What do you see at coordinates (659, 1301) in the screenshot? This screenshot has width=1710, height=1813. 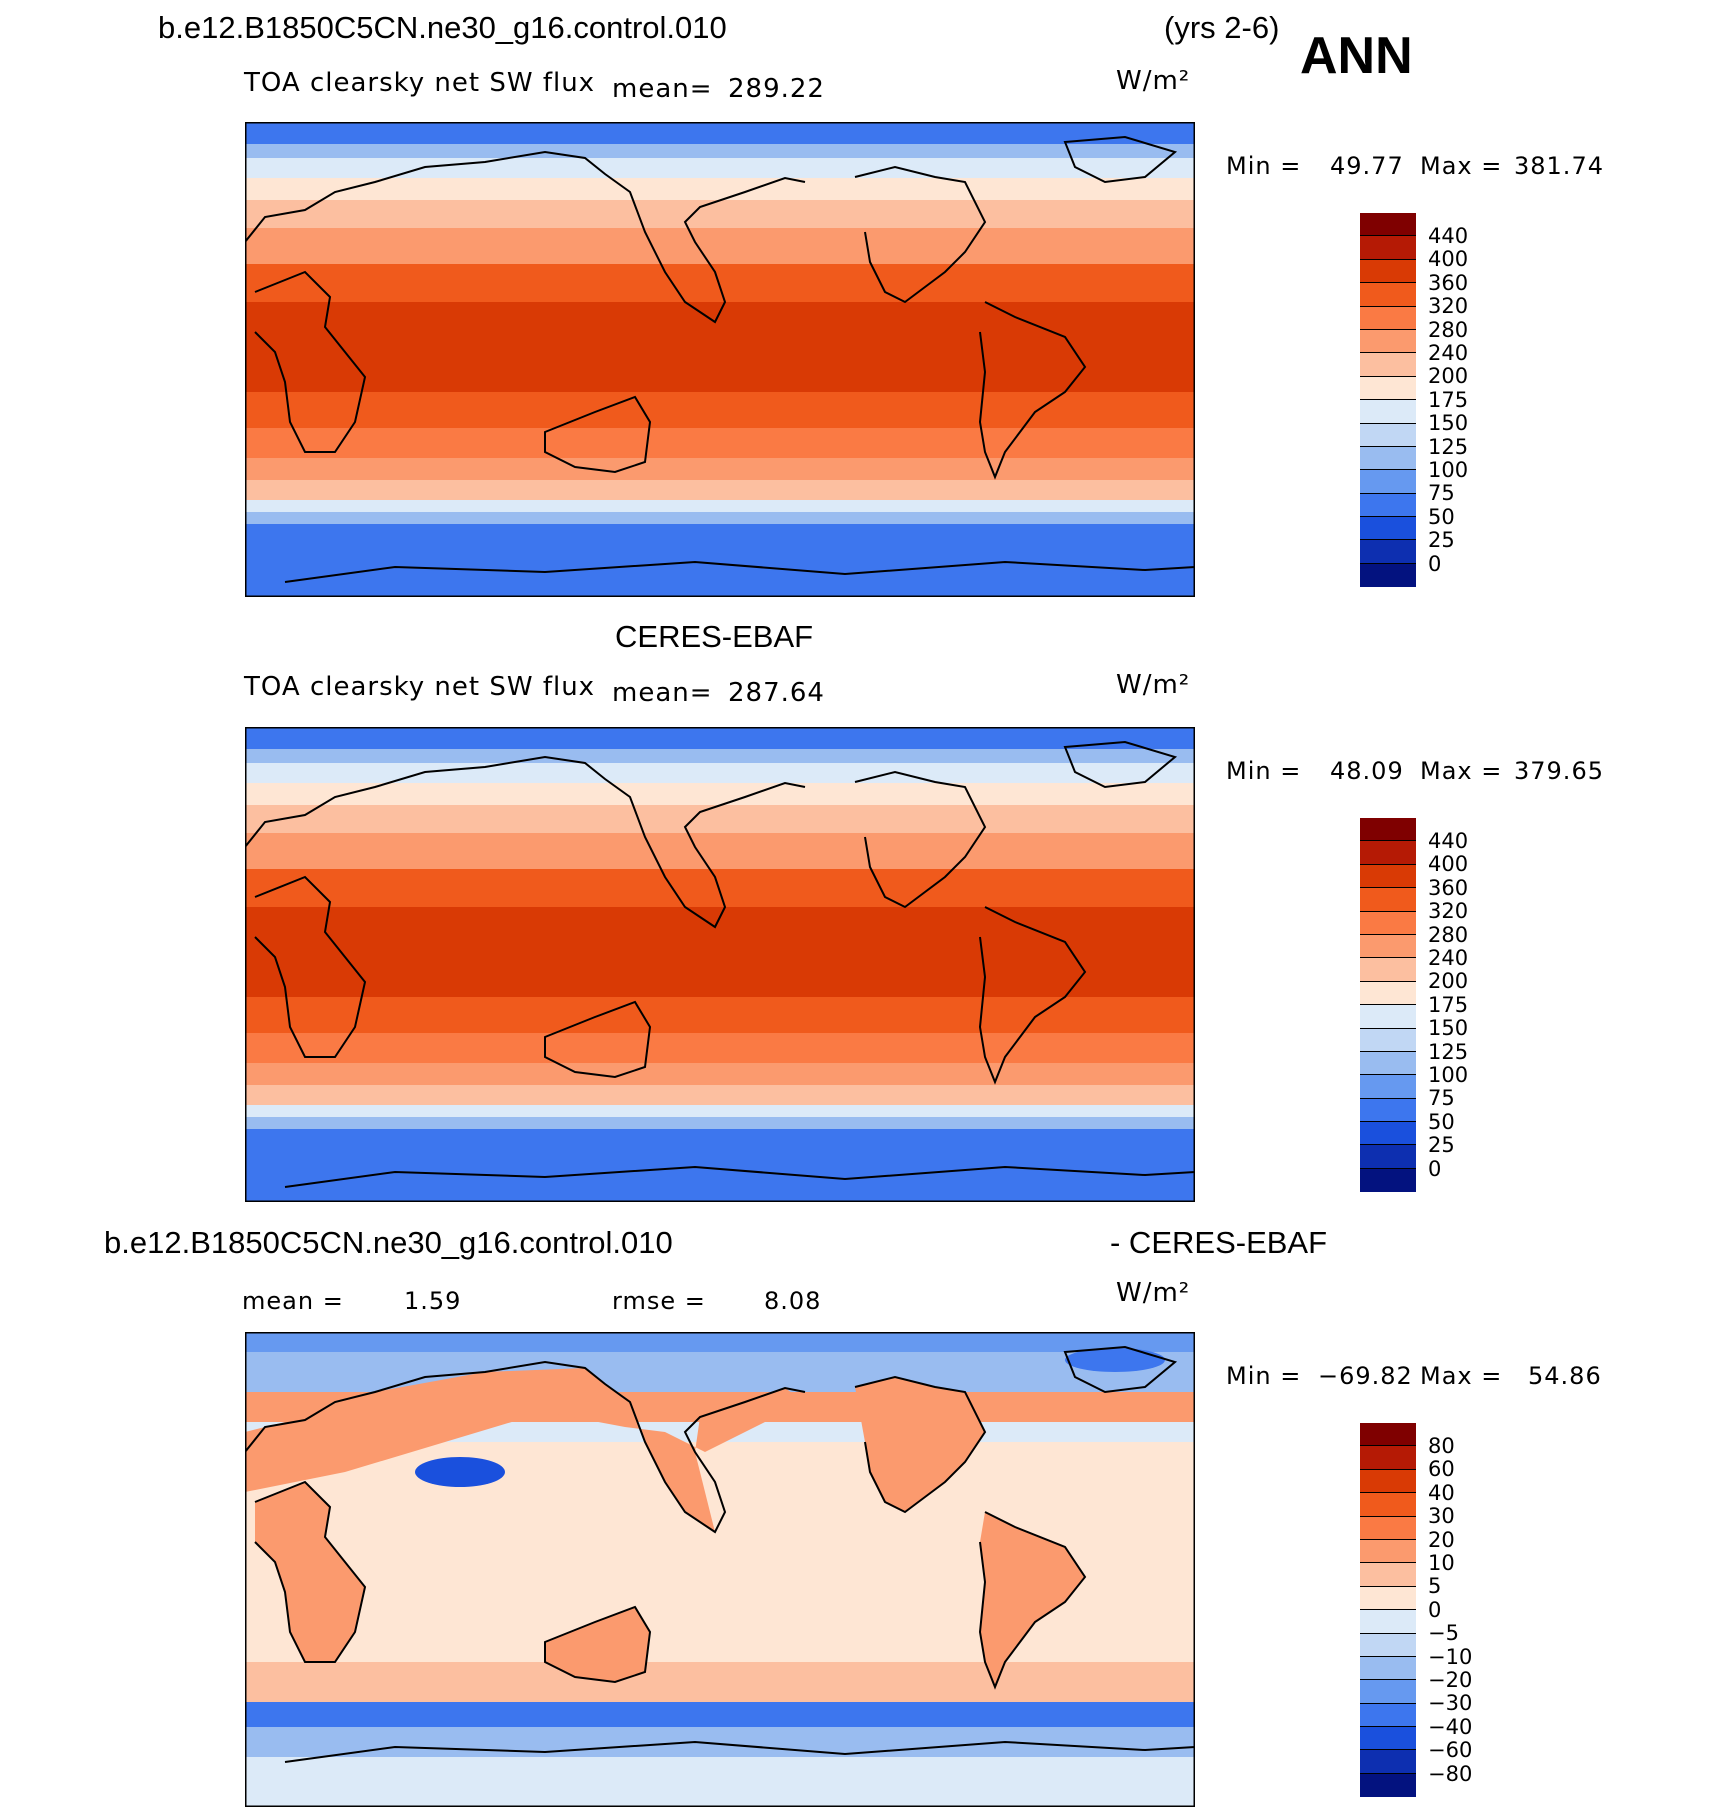 I see `panel3-rmse-label: rmse =` at bounding box center [659, 1301].